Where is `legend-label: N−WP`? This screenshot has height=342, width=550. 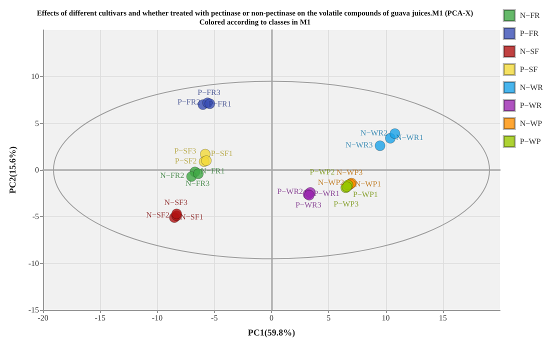 legend-label: N−WP is located at coordinates (531, 123).